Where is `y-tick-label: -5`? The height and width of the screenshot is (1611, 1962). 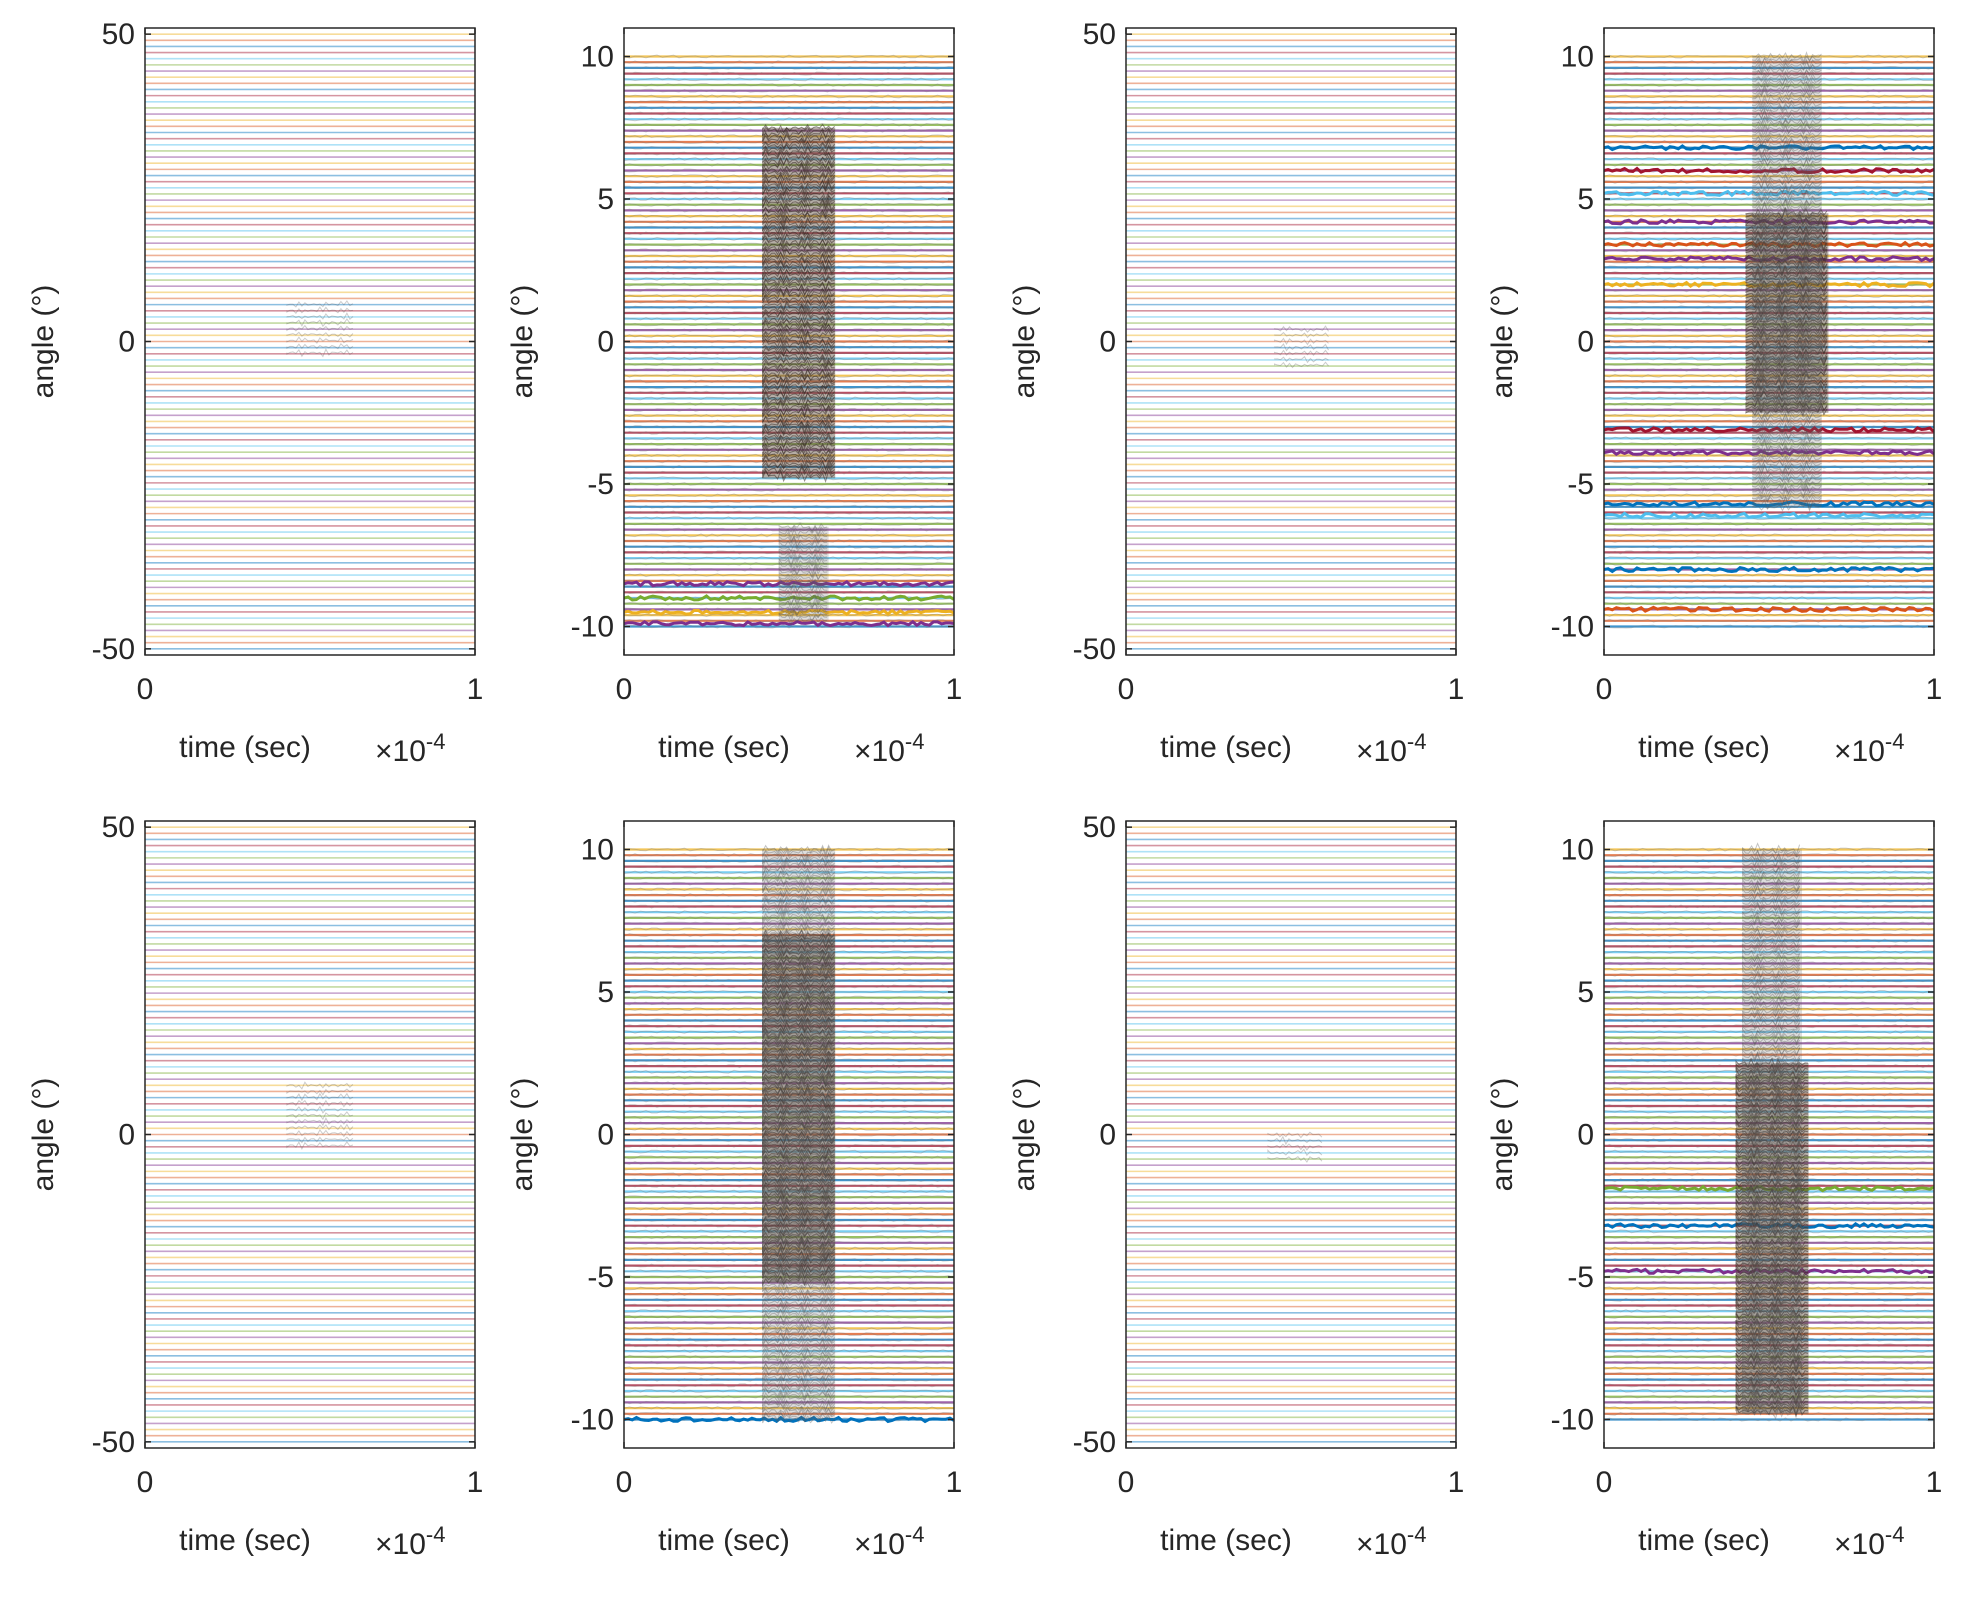
y-tick-label: -5 is located at coordinates (600, 484).